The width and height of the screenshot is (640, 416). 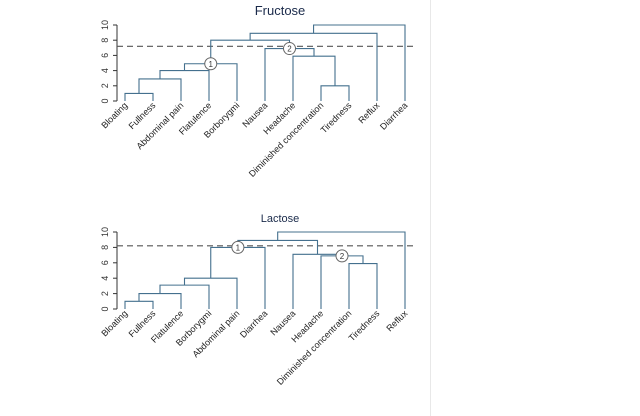 What do you see at coordinates (280, 219) in the screenshot?
I see `chart-title: Lactose` at bounding box center [280, 219].